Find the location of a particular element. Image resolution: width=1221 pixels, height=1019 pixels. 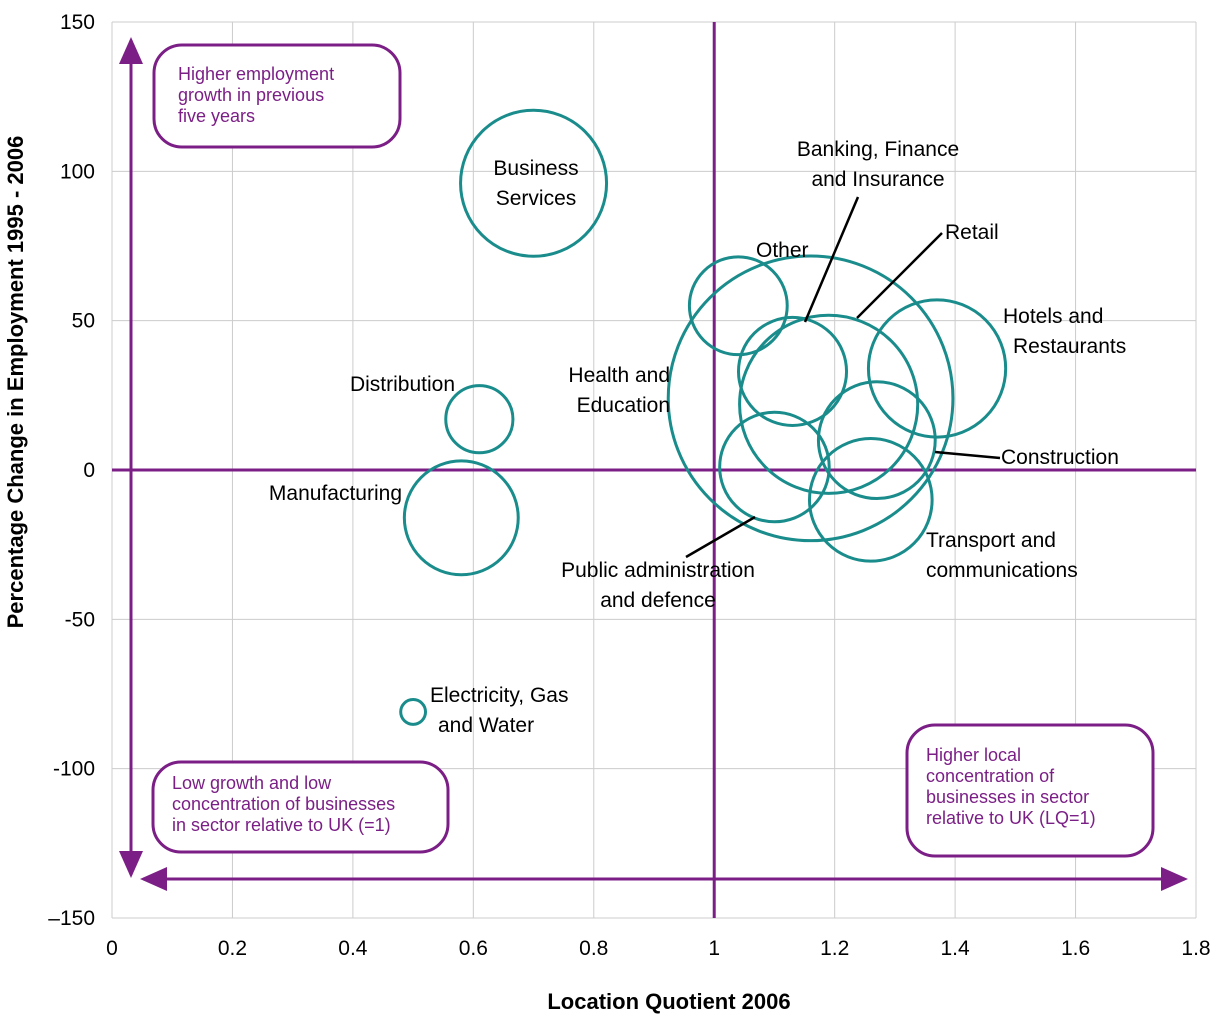

note-line: businesses in sector is located at coordinates (1007, 797).